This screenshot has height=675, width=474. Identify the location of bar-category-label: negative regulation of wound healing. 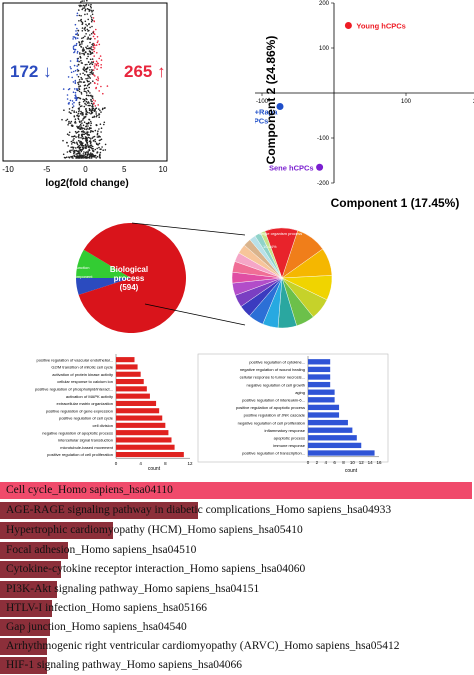
(272, 369).